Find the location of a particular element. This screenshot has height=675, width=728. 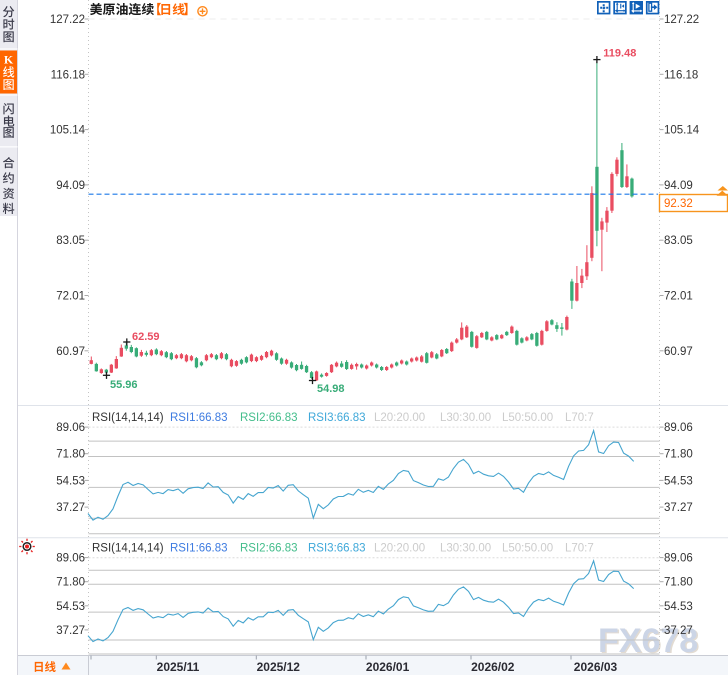

svg-text: 54.98 is located at coordinates (331, 389).